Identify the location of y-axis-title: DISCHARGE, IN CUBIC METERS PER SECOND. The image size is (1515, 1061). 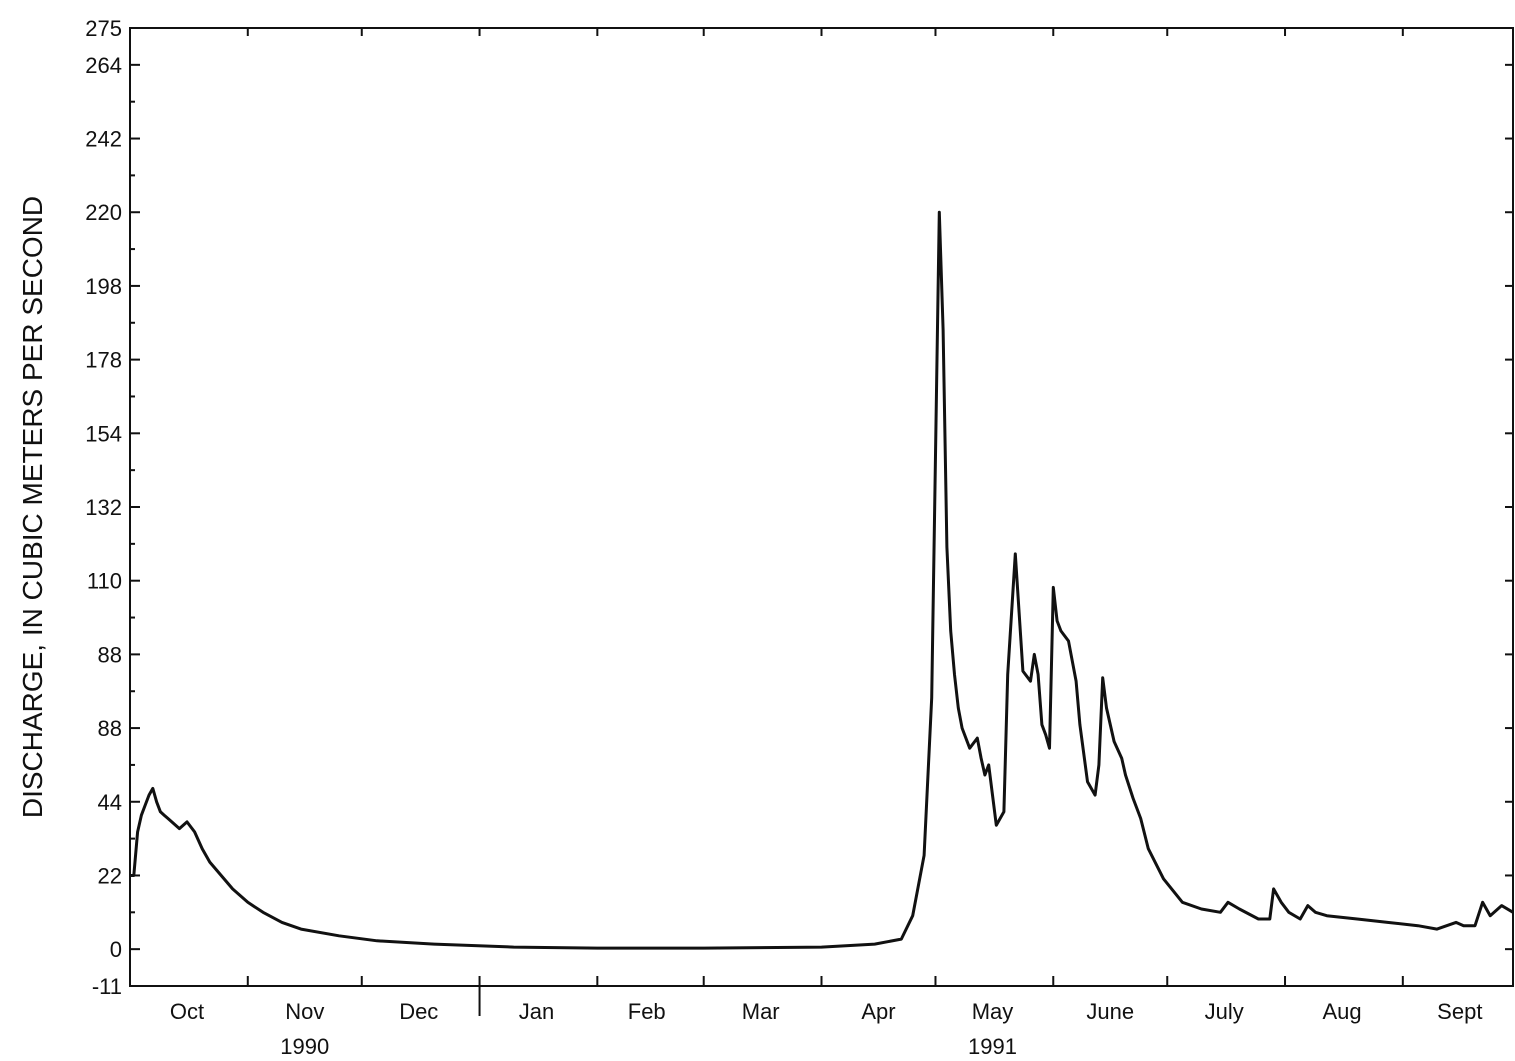
(32, 507).